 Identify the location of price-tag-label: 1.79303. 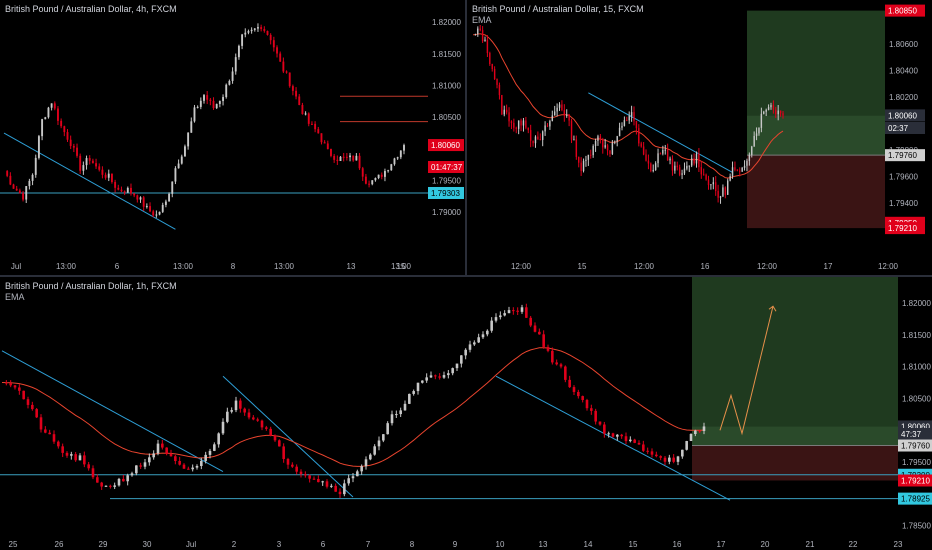
(445, 193).